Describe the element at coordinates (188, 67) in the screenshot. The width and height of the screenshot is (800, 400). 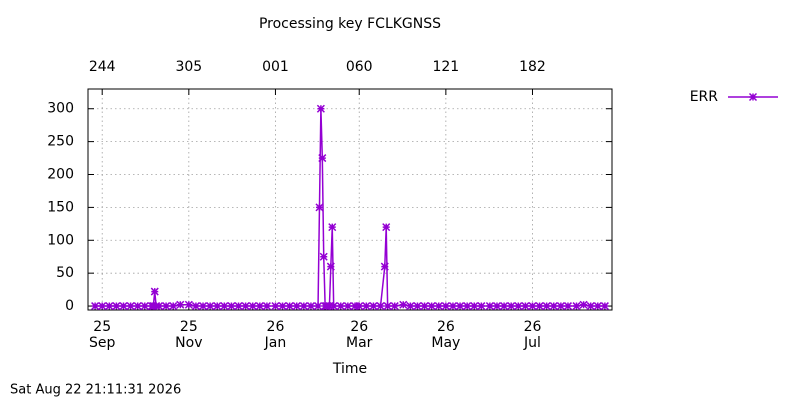
I see `x2-tick-label: 305` at that location.